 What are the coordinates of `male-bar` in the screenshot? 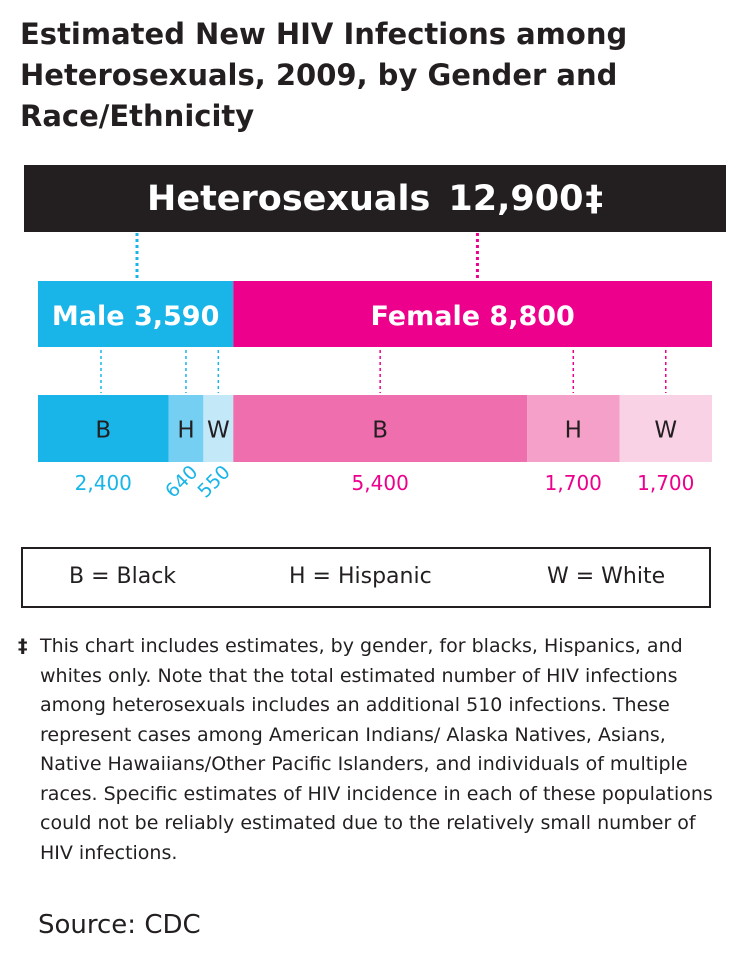 It's located at (136, 314).